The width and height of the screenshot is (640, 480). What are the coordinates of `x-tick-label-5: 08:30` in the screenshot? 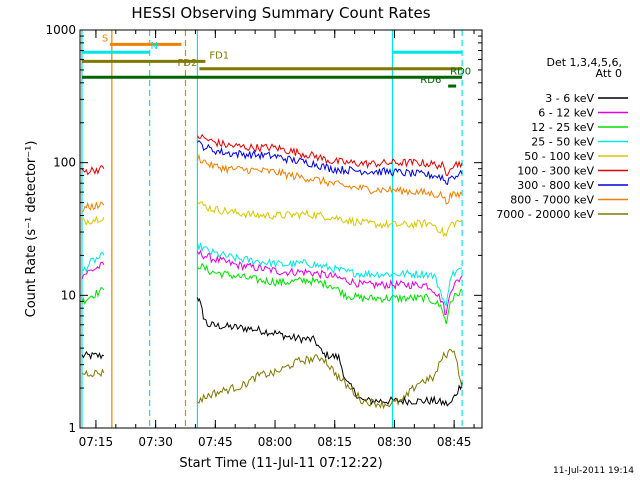 It's located at (394, 442).